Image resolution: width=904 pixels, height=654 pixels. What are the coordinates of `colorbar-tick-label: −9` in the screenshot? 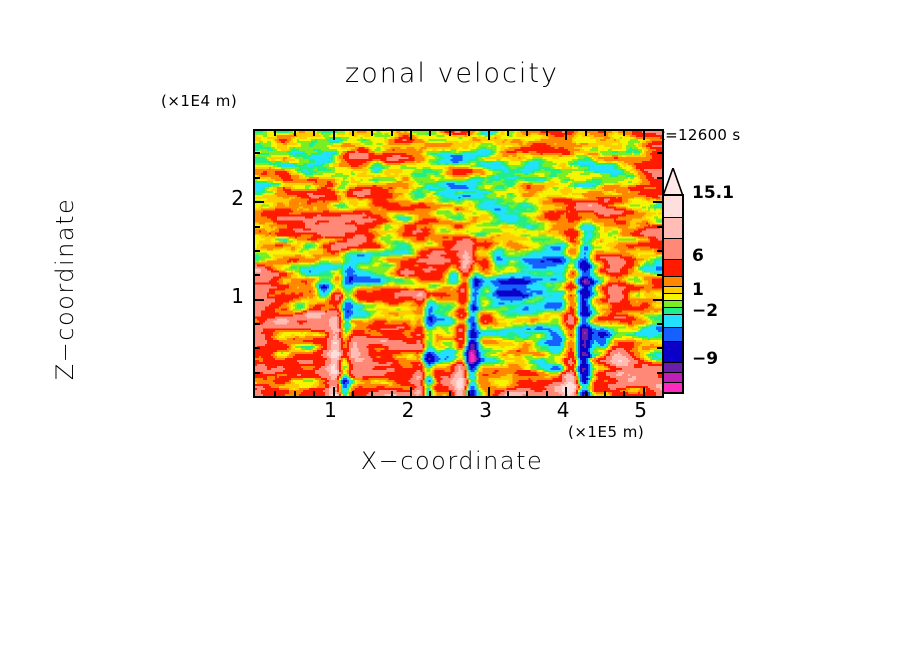 It's located at (705, 358).